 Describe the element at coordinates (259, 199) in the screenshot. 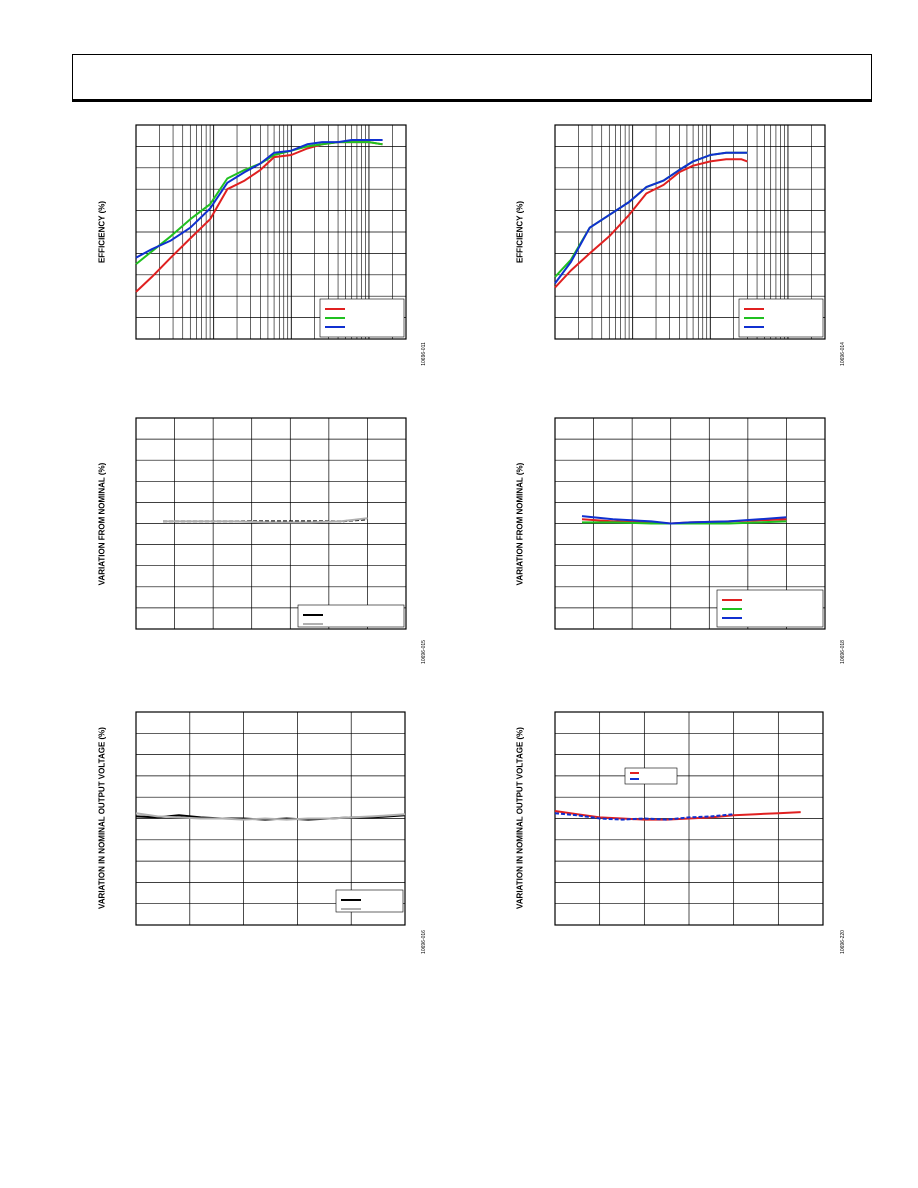

I see `c1-series-3-line` at that location.